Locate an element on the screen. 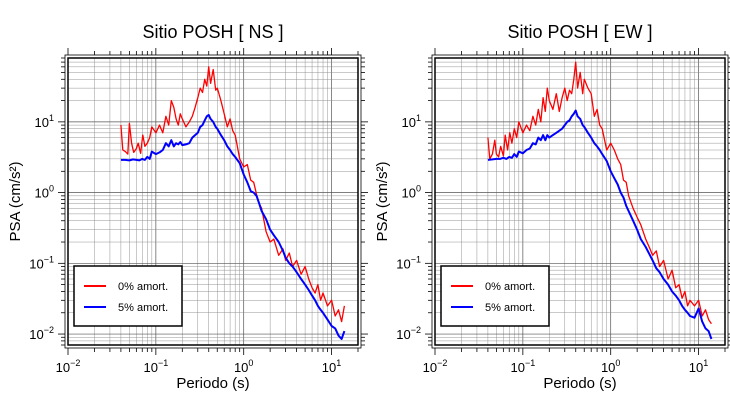 The height and width of the screenshot is (405, 730). chart-title: Sitio POSH [ NS ] is located at coordinates (212, 32).